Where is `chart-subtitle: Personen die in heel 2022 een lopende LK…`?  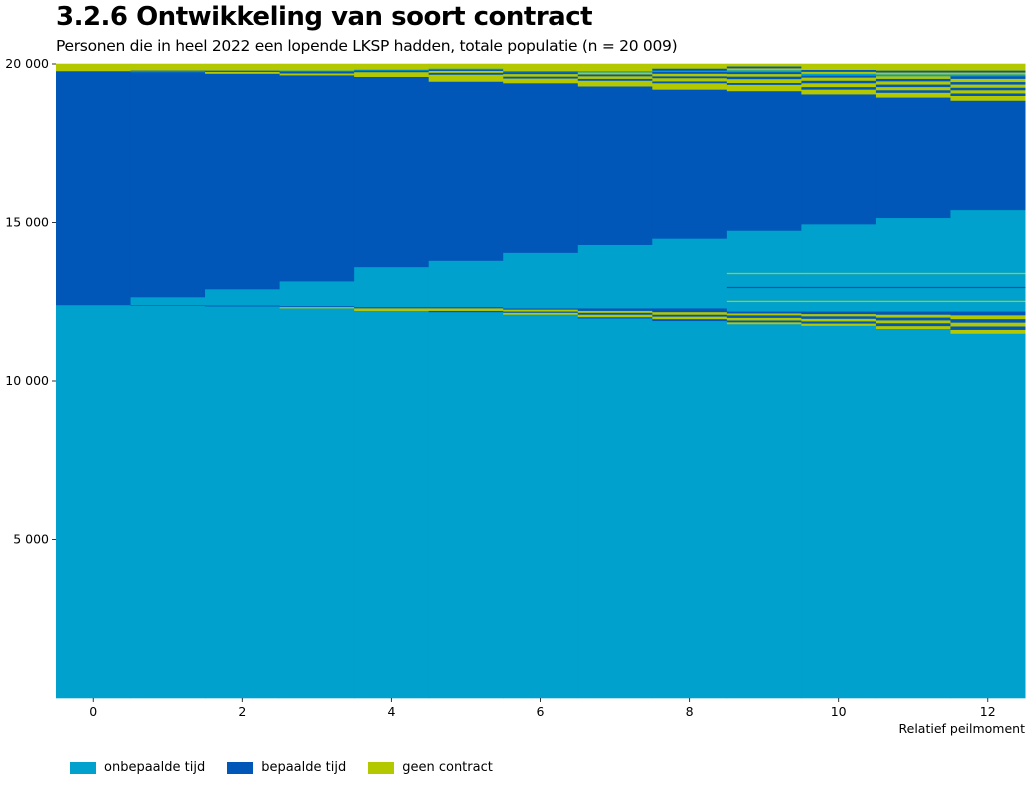
chart-subtitle: Personen die in heel 2022 een lopende LK… is located at coordinates (367, 46).